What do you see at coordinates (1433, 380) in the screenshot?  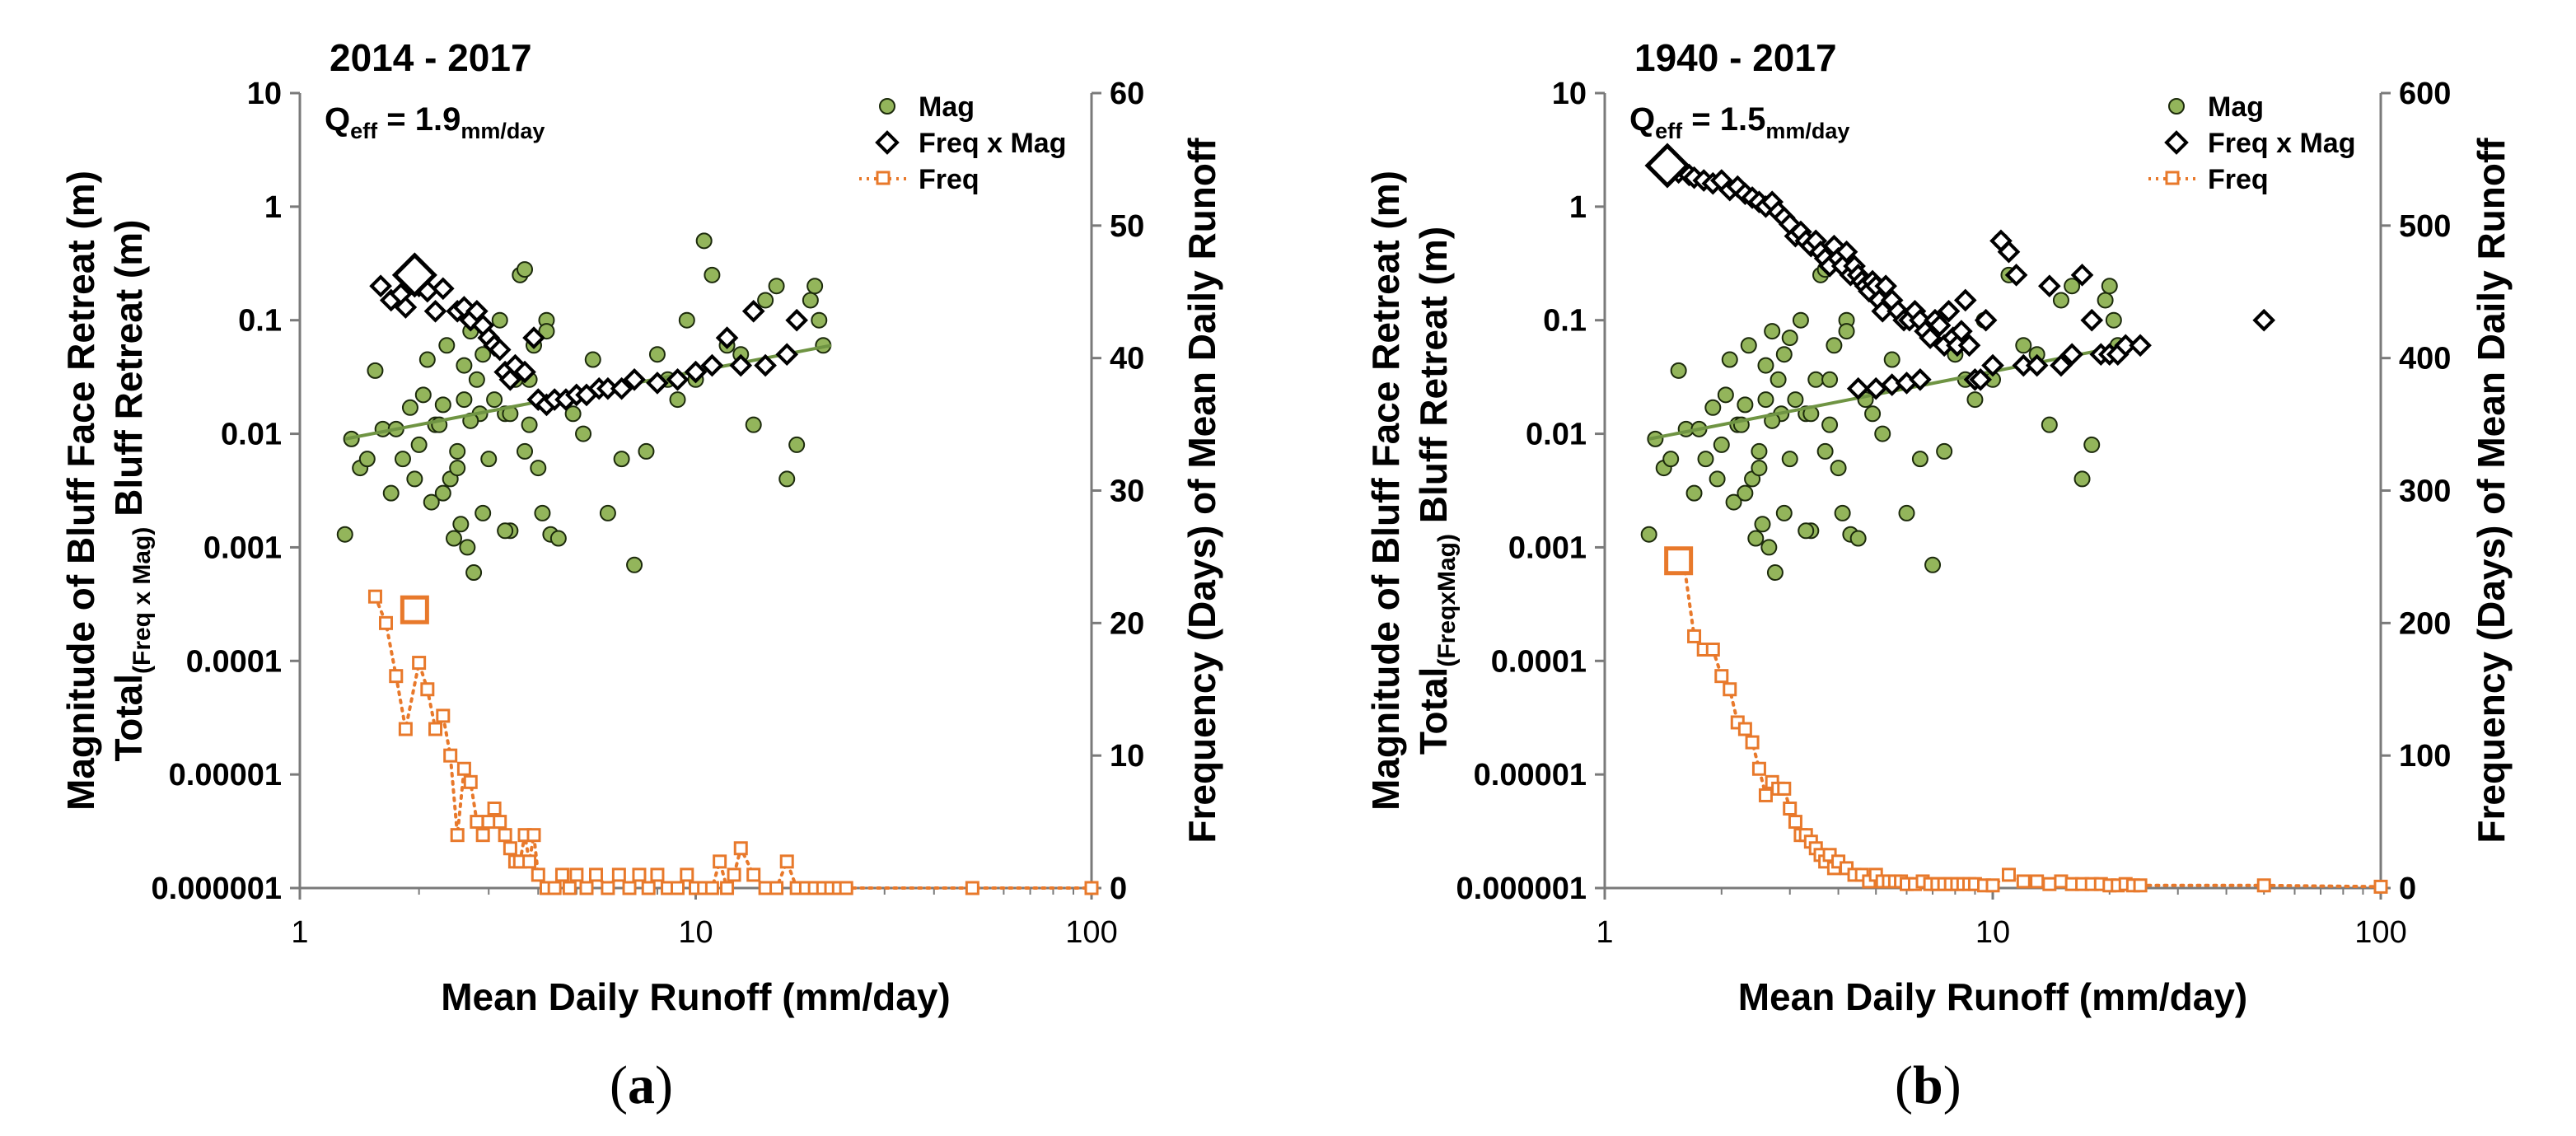 I see `y-label-total-tail: Bluff Retreat (m)` at bounding box center [1433, 380].